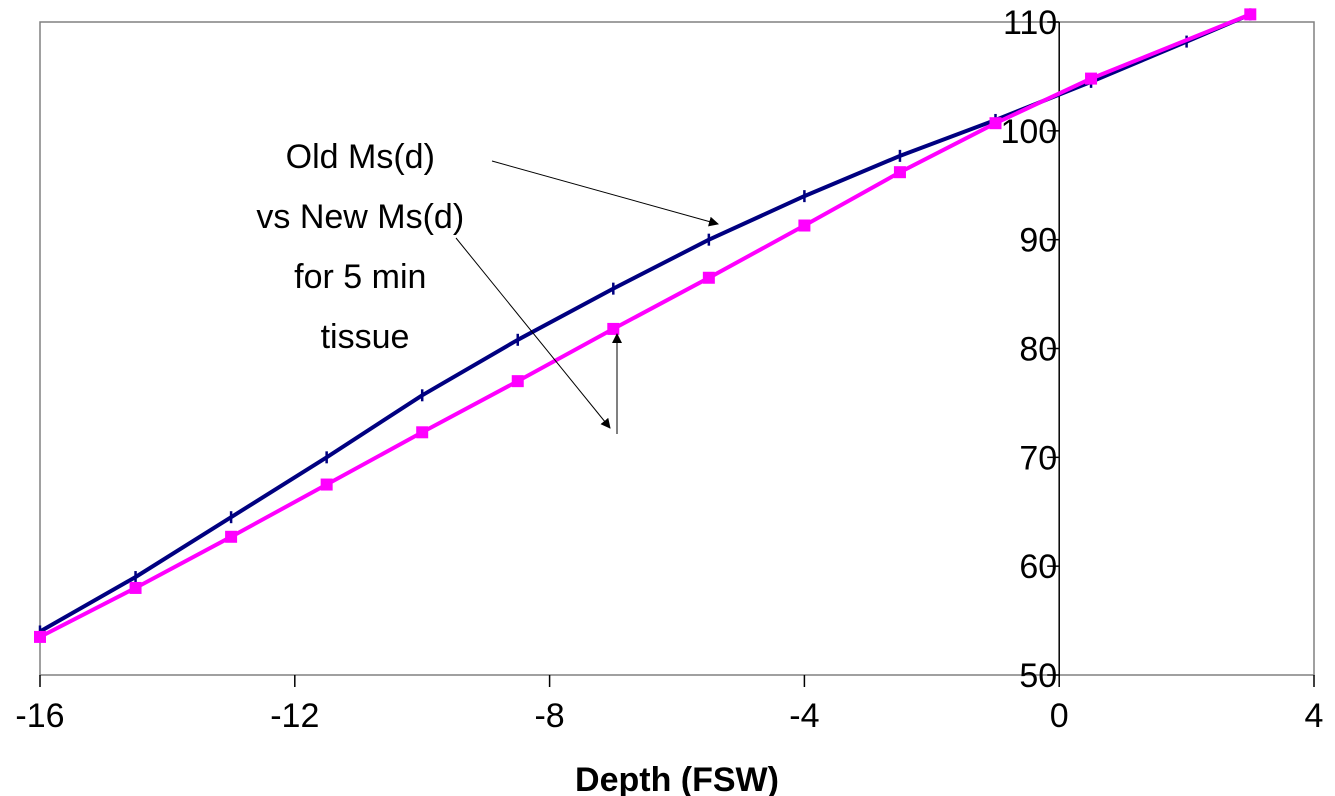 The width and height of the screenshot is (1335, 796). Describe the element at coordinates (1038, 676) in the screenshot. I see `y-tick-label: 50` at that location.